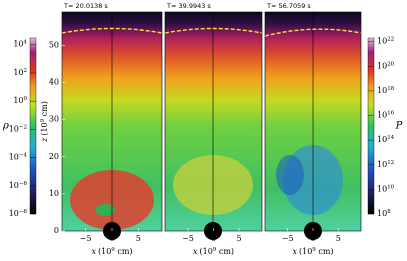  Describe the element at coordinates (211, 32) in the screenshot. I see `shock-front` at that location.